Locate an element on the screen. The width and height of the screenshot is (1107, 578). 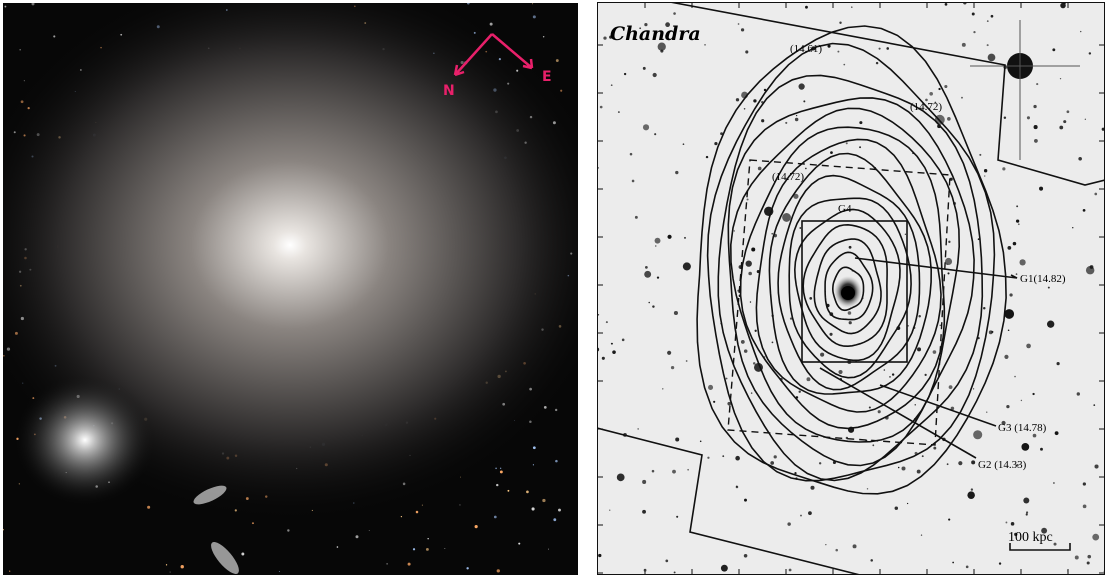
galaxy is located at coordinates (225, 558).